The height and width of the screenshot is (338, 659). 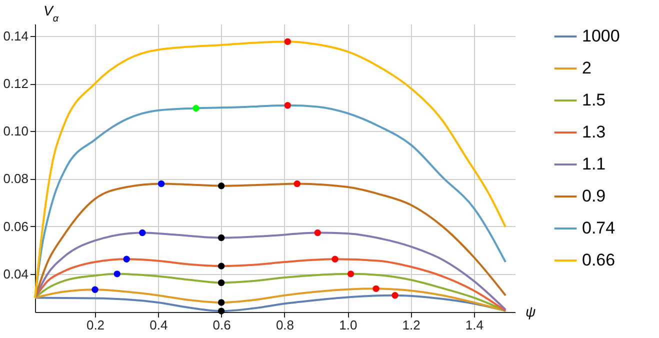 What do you see at coordinates (594, 132) in the screenshot?
I see `legend-label: 1.3` at bounding box center [594, 132].